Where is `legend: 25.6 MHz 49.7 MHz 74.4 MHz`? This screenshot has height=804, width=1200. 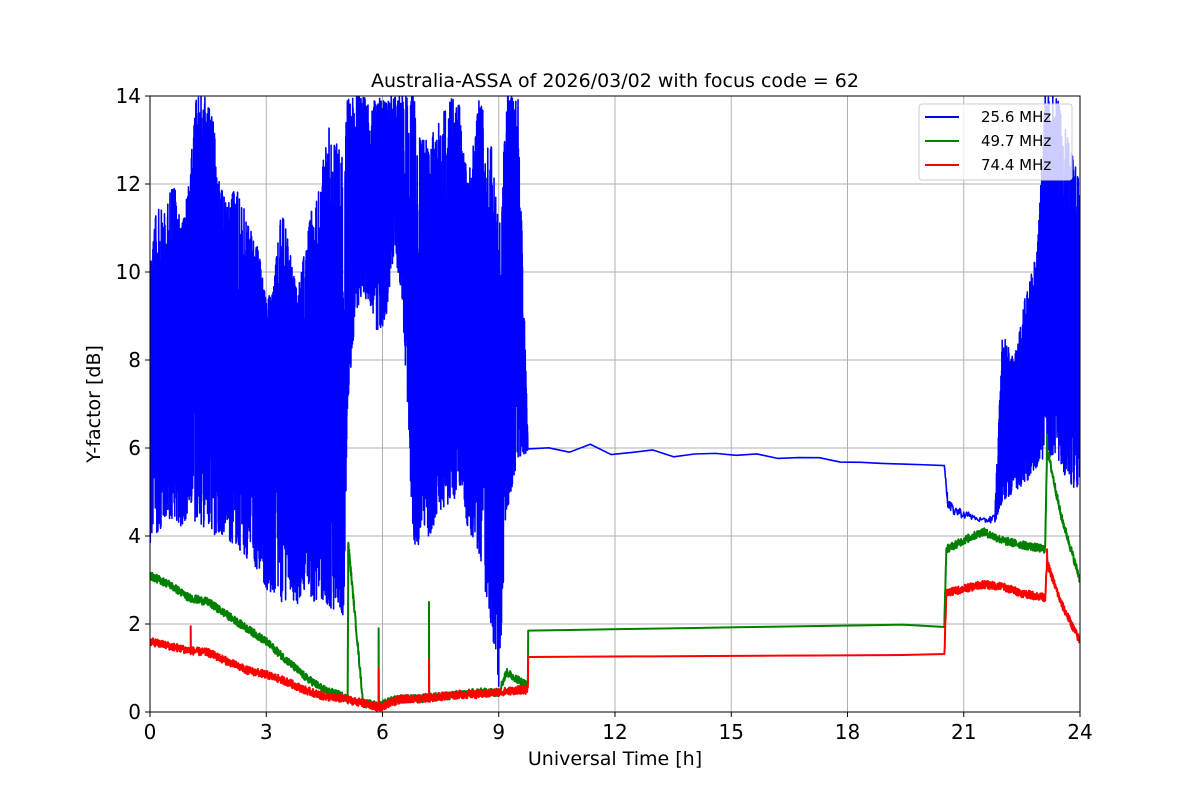 legend: 25.6 MHz 49.7 MHz 74.4 MHz is located at coordinates (995, 142).